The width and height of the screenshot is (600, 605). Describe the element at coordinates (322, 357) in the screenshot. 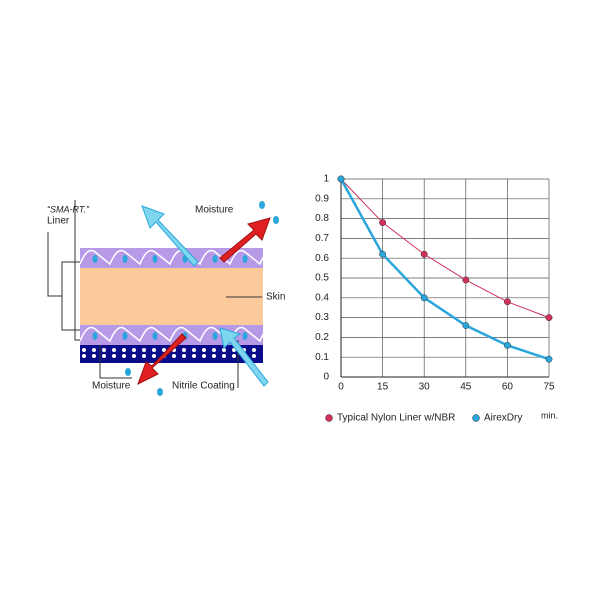

I see `y-tick-label: 0.1` at that location.